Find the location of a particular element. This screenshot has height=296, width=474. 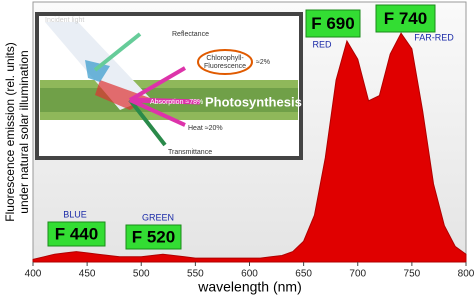

peak-label: F 440 is located at coordinates (76, 233).